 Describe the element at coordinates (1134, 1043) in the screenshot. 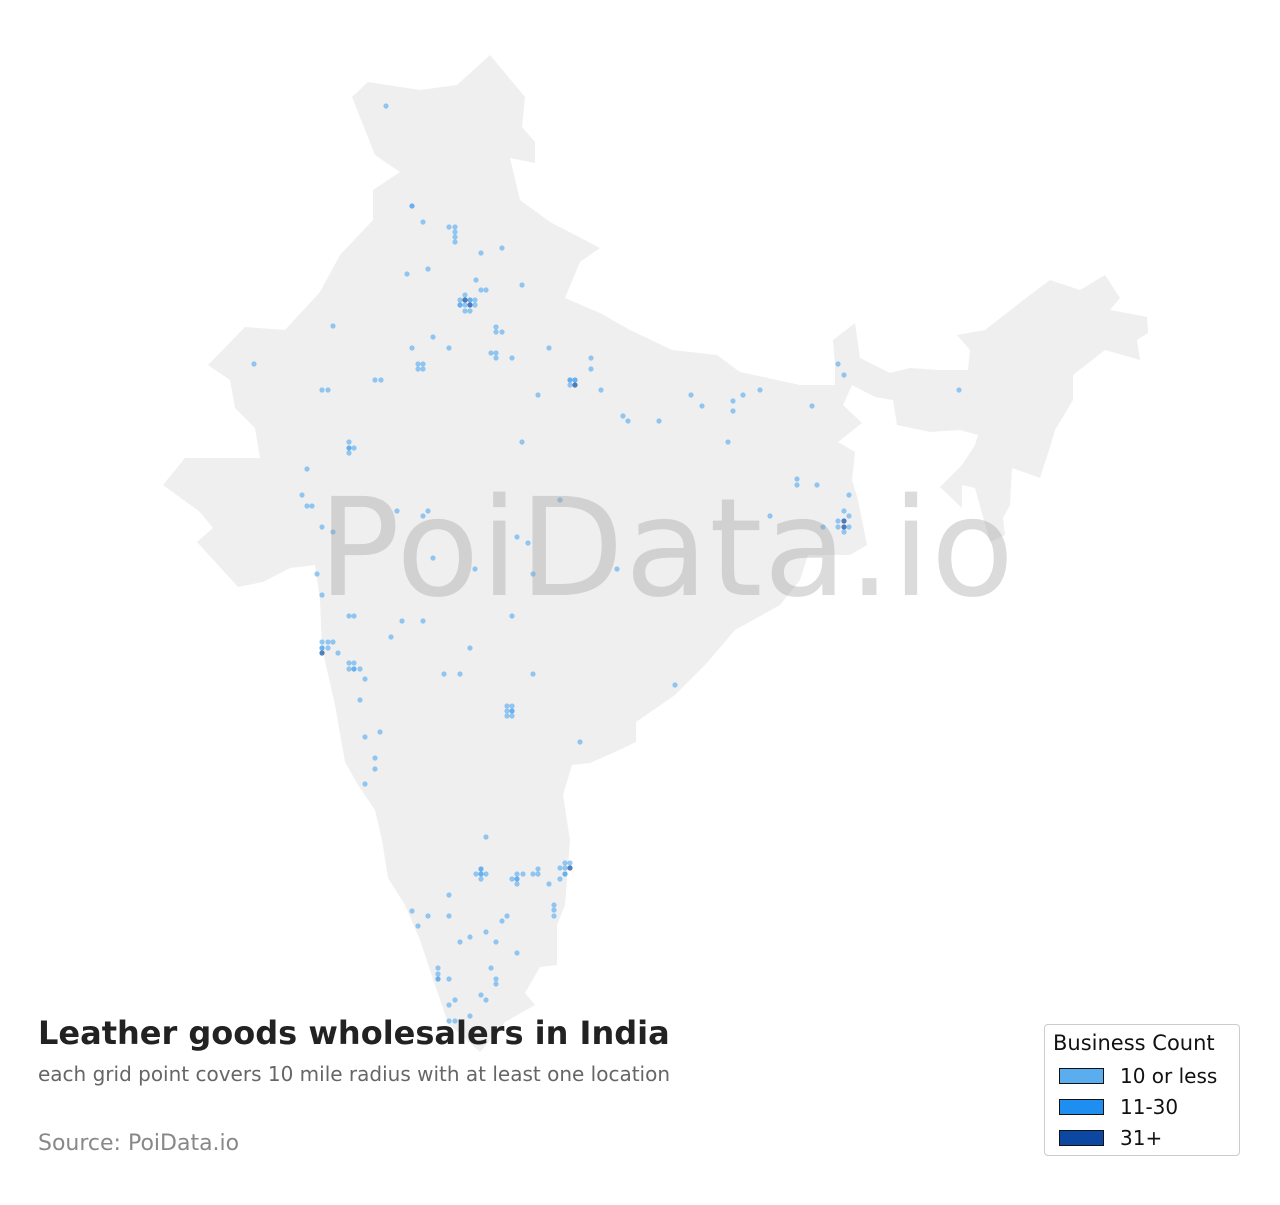

I see `legend-title: Business Count` at that location.